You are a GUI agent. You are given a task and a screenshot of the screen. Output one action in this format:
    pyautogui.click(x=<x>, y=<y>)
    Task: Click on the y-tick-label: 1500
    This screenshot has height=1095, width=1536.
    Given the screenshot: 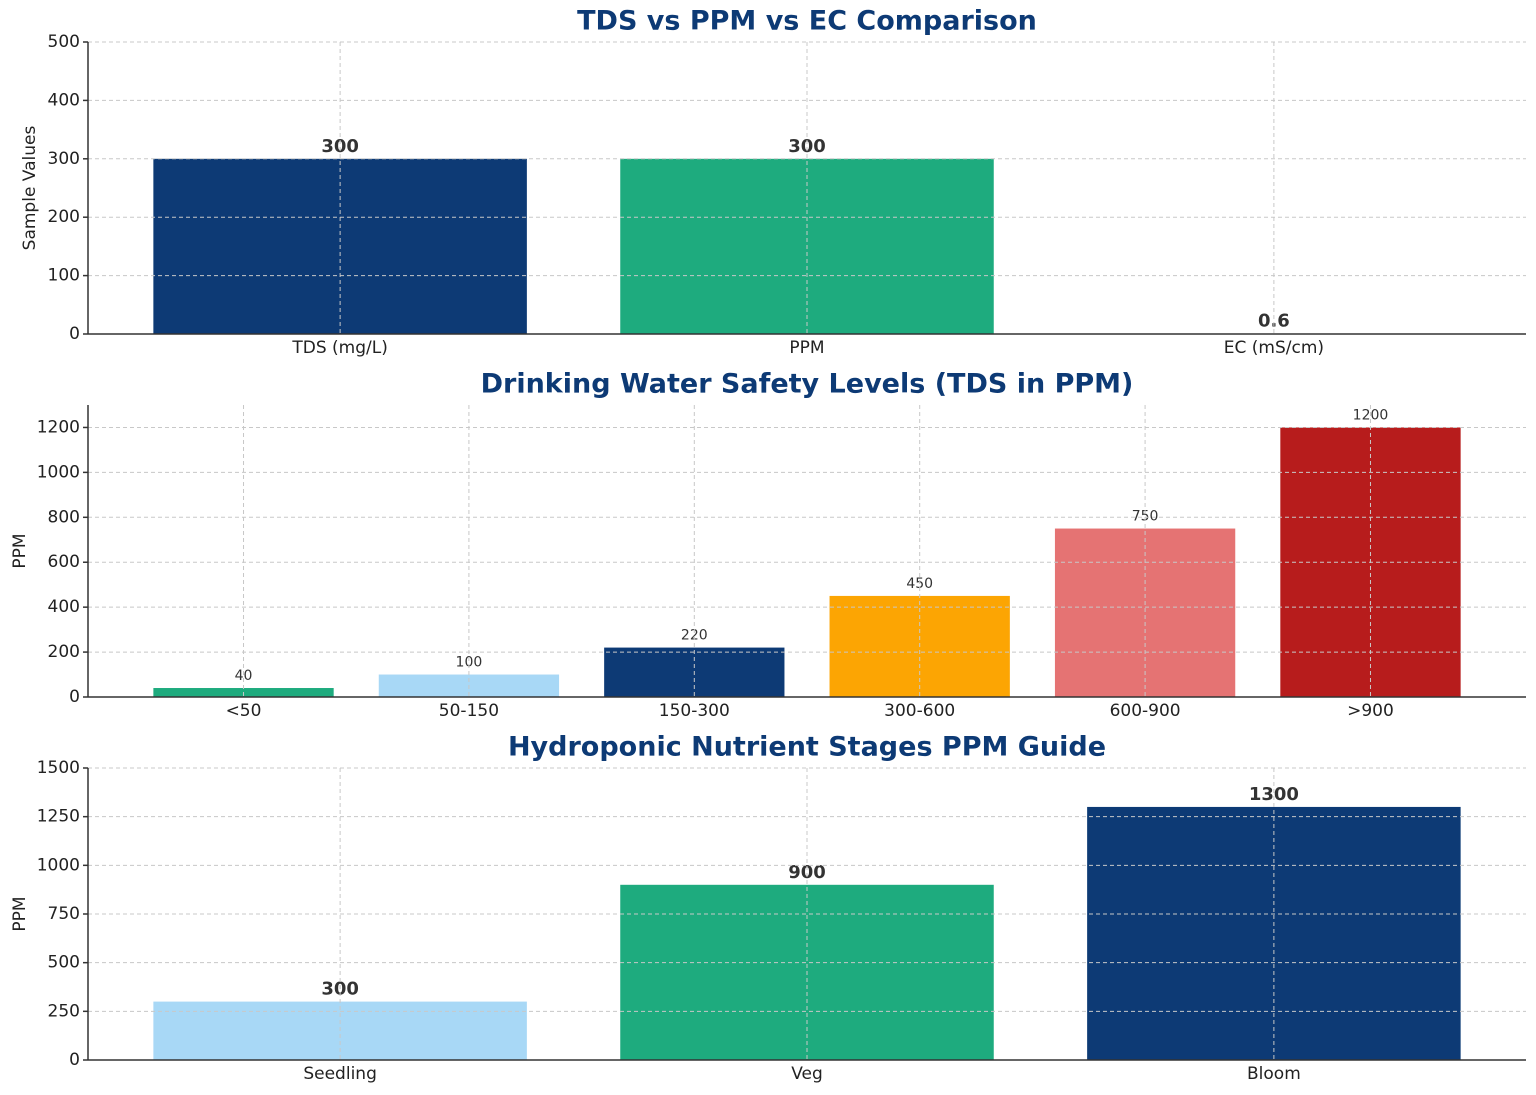 What is the action you would take?
    pyautogui.click(x=58, y=768)
    